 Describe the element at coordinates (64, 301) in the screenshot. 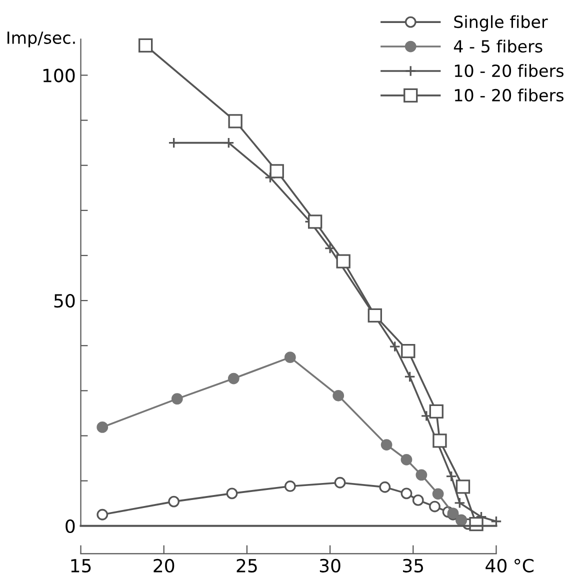

I see `y-tick-label: 50` at that location.